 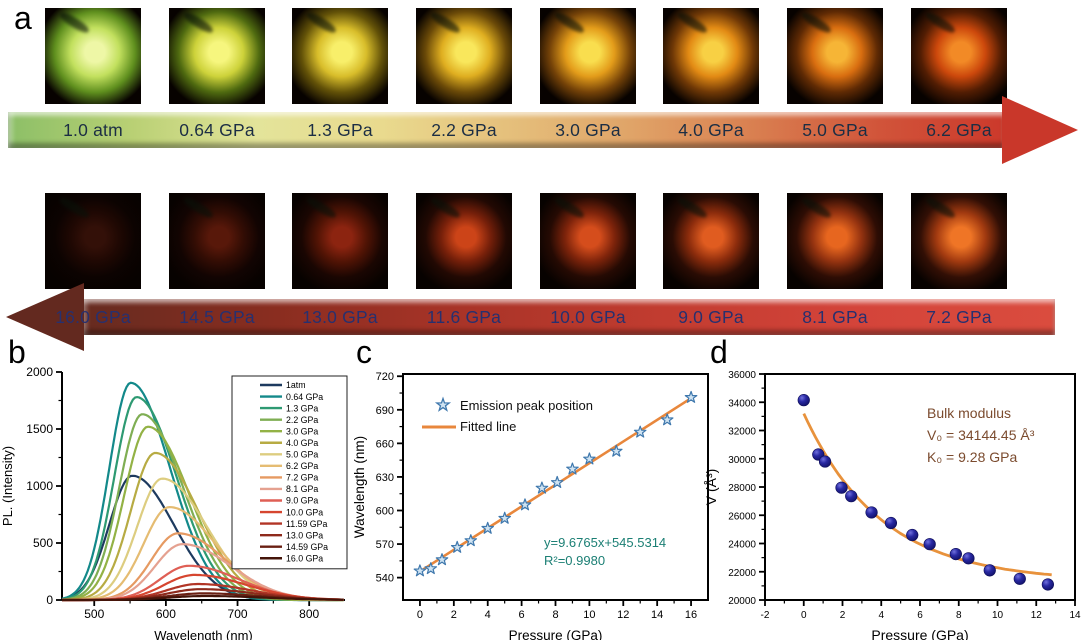 I want to click on compression-arrow, so click(x=506, y=130).